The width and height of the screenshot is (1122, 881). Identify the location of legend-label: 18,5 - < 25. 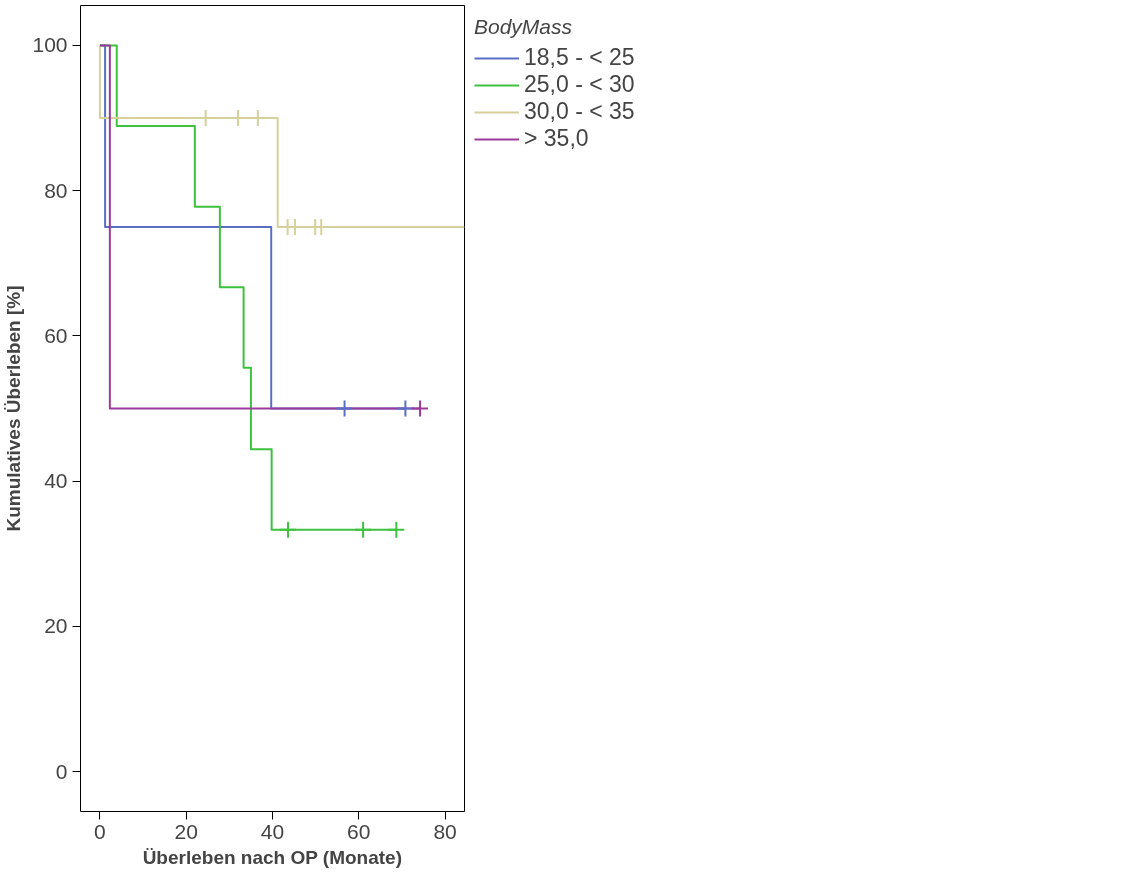
(579, 57).